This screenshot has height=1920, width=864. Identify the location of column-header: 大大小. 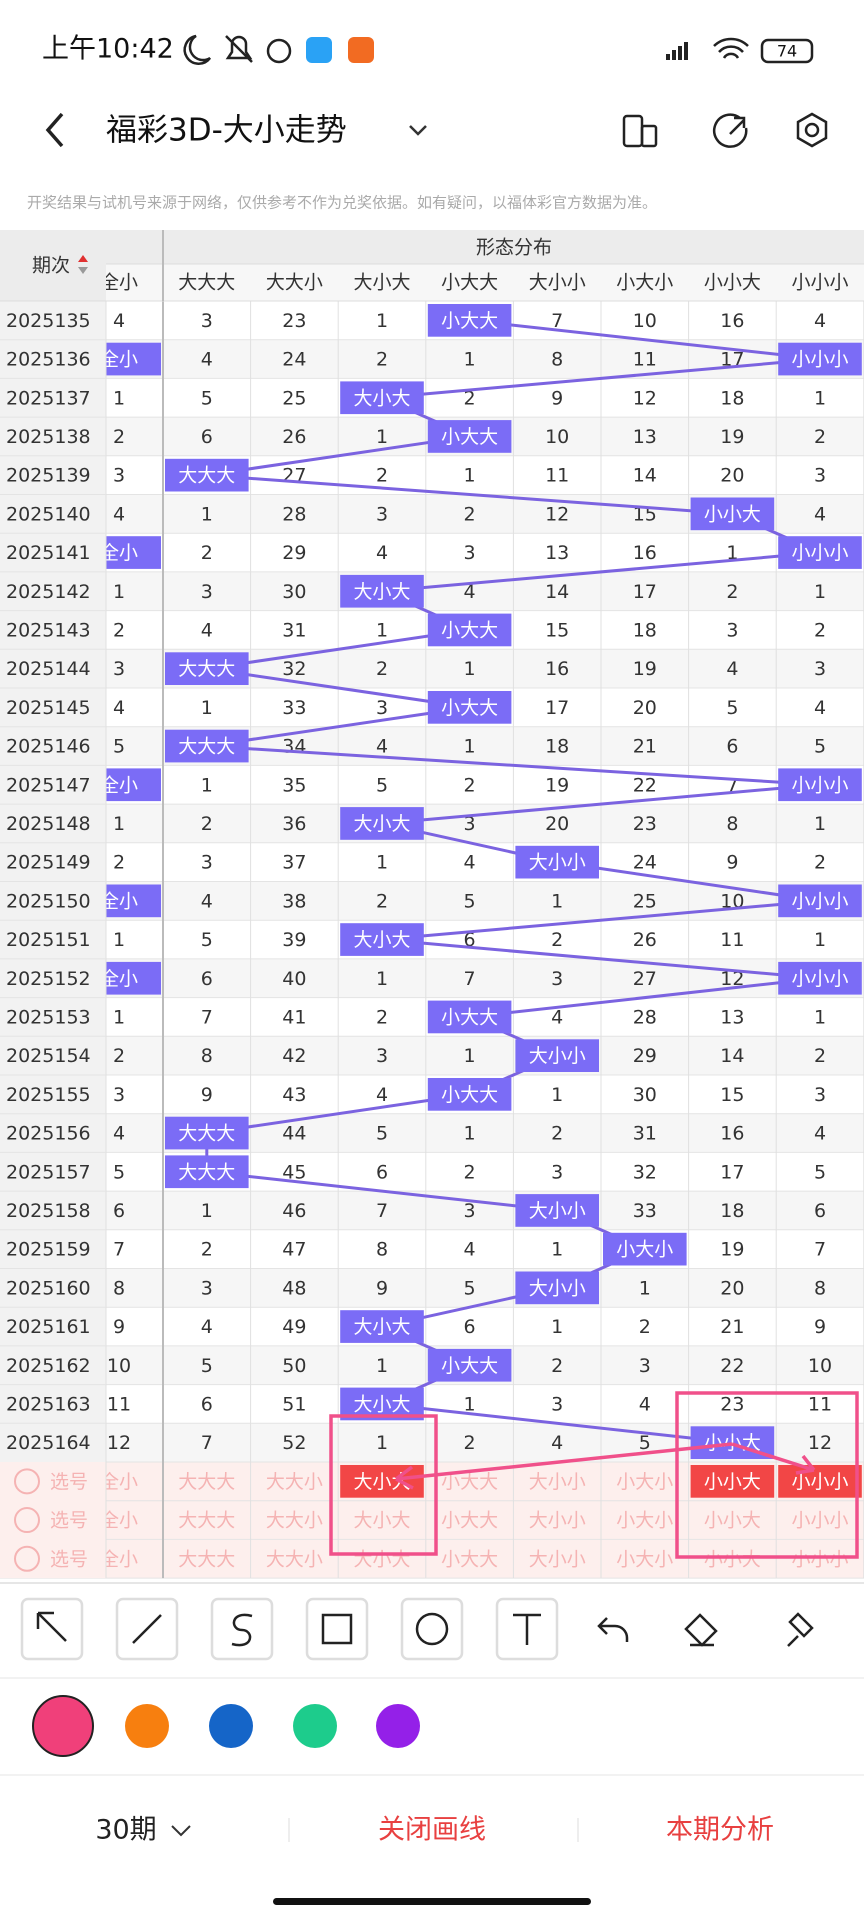
(294, 283).